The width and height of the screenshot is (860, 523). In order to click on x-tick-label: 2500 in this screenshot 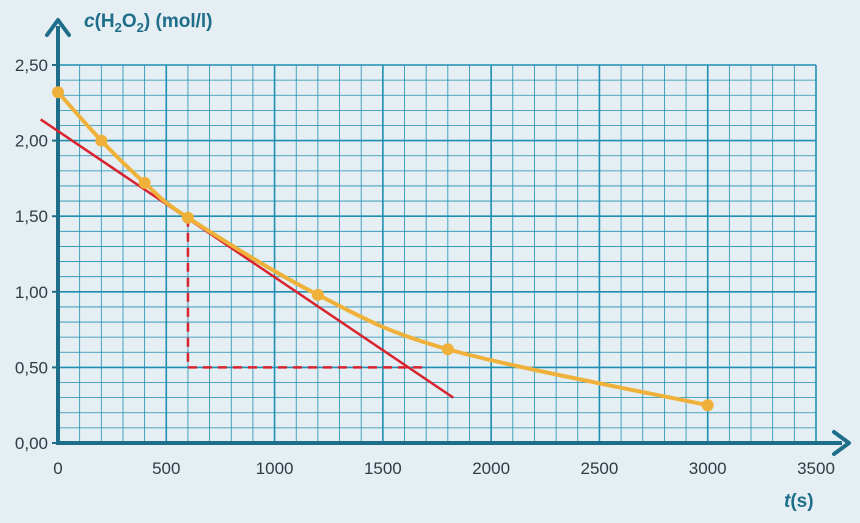, I will do `click(600, 468)`.